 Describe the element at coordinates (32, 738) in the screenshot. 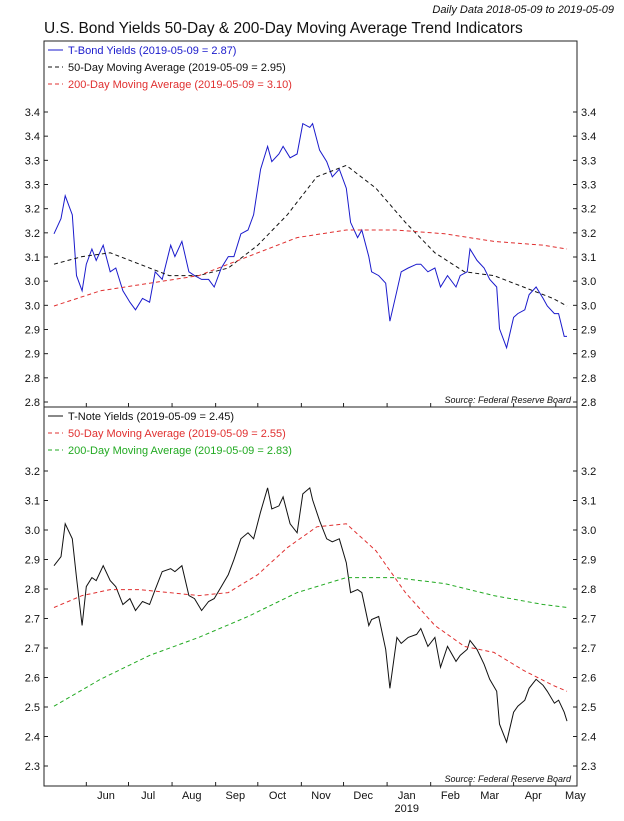

I see `y-tick-label-left: 2.4` at that location.